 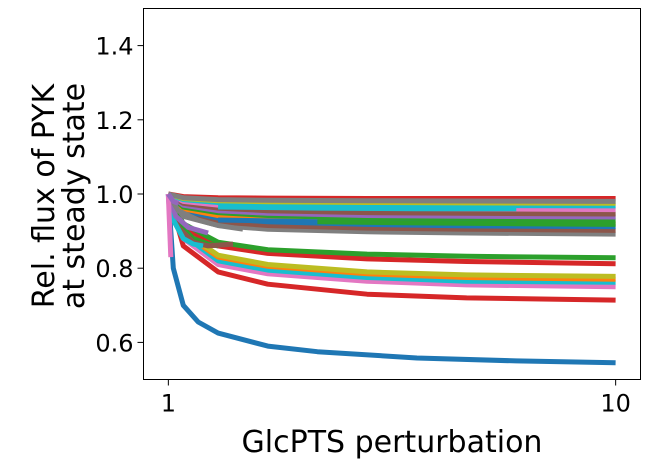 What do you see at coordinates (168, 404) in the screenshot?
I see `x-tick-label: 1` at bounding box center [168, 404].